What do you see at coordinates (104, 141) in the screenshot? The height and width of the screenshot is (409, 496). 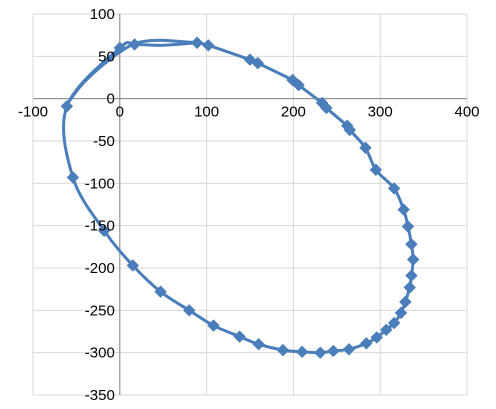 I see `y-tick-label: -50` at bounding box center [104, 141].